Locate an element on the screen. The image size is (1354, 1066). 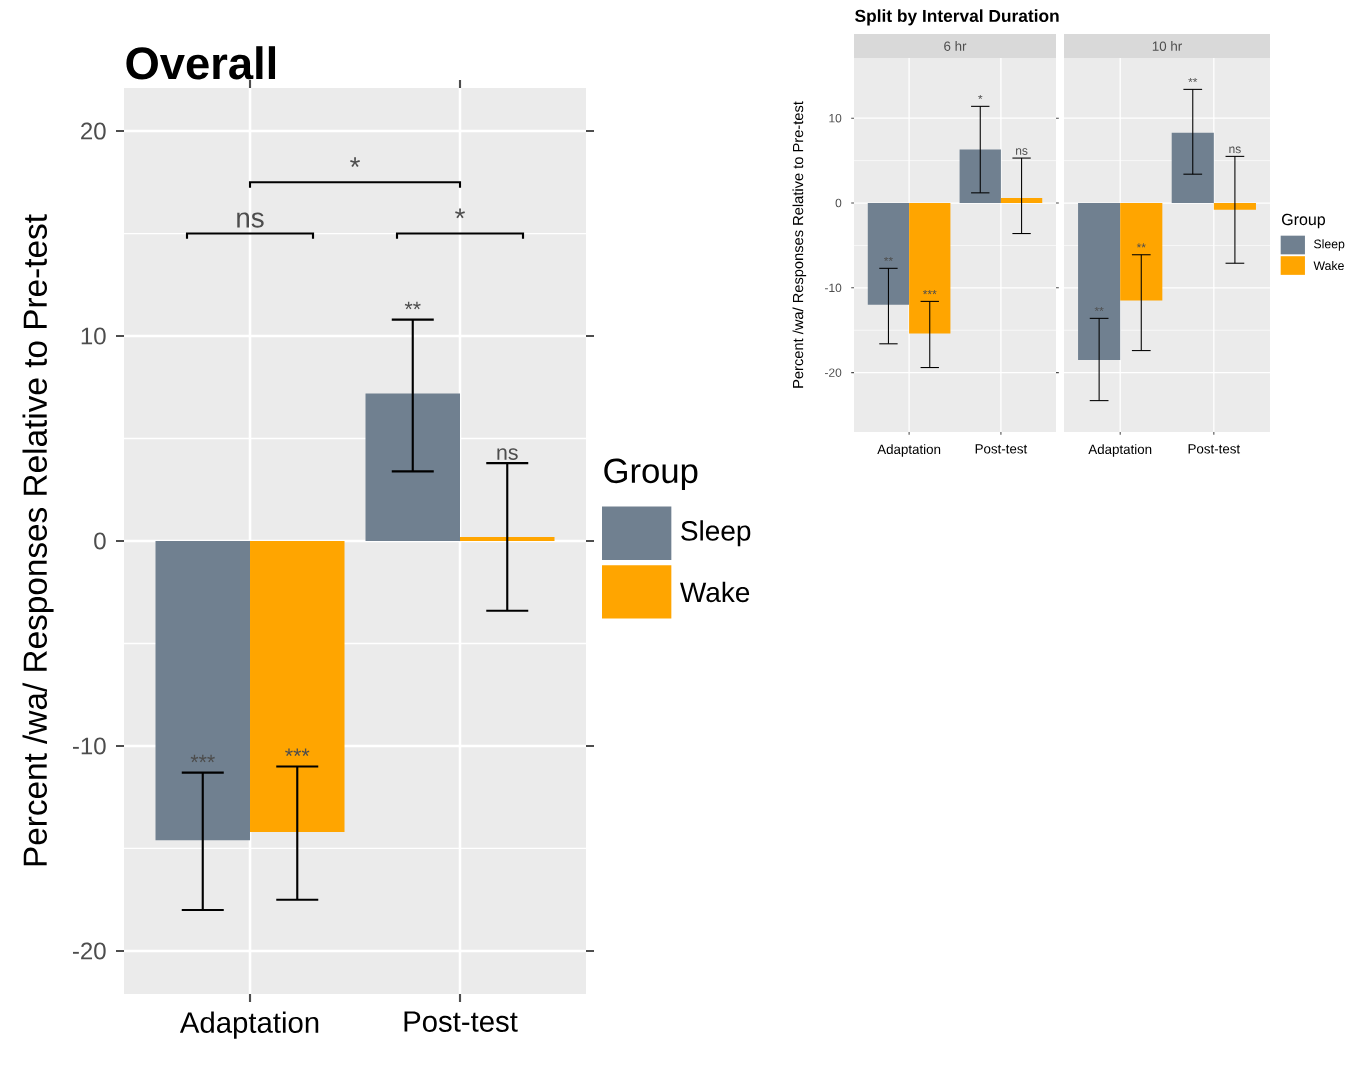
x-tick-label: Post-test is located at coordinates (461, 1021).